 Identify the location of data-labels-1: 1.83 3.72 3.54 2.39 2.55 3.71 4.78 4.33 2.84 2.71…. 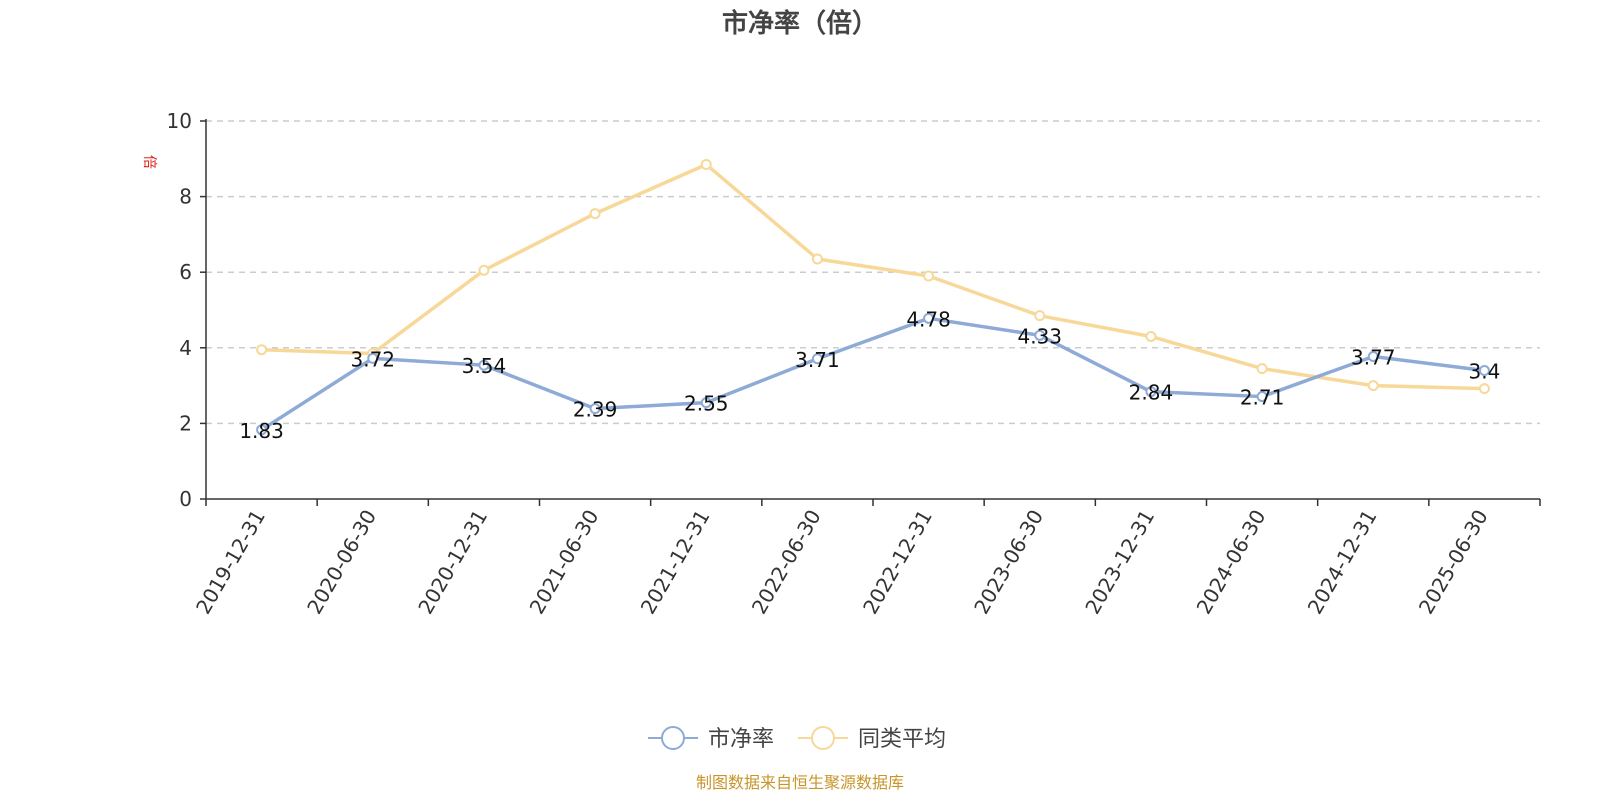
(869, 375).